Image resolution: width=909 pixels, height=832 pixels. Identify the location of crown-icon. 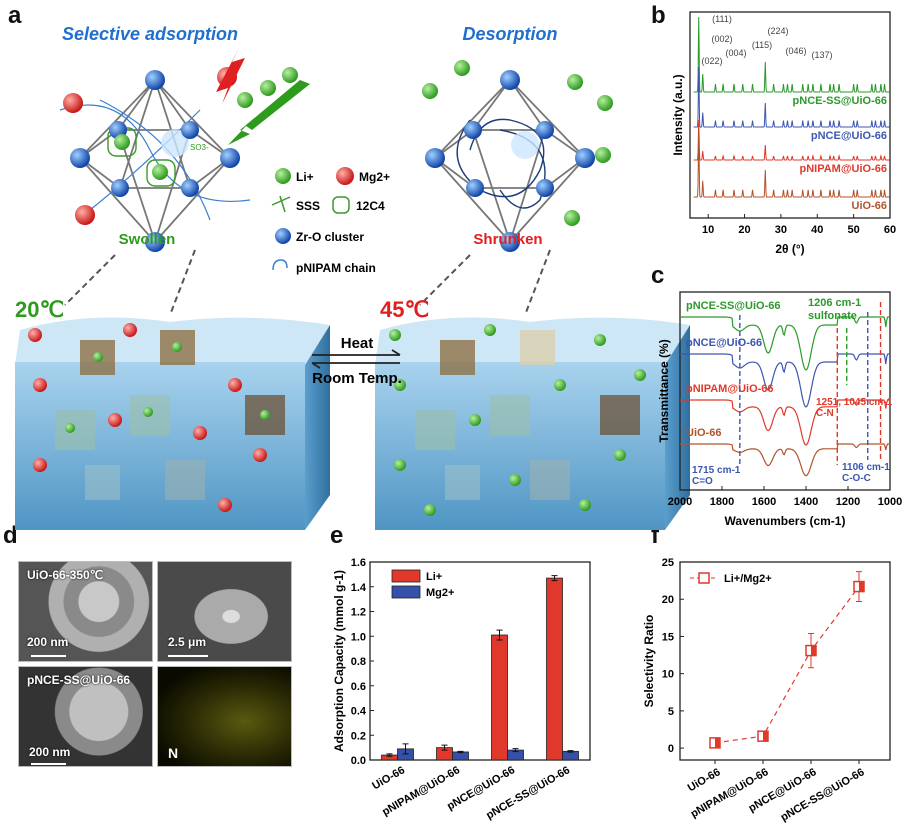
(341, 205).